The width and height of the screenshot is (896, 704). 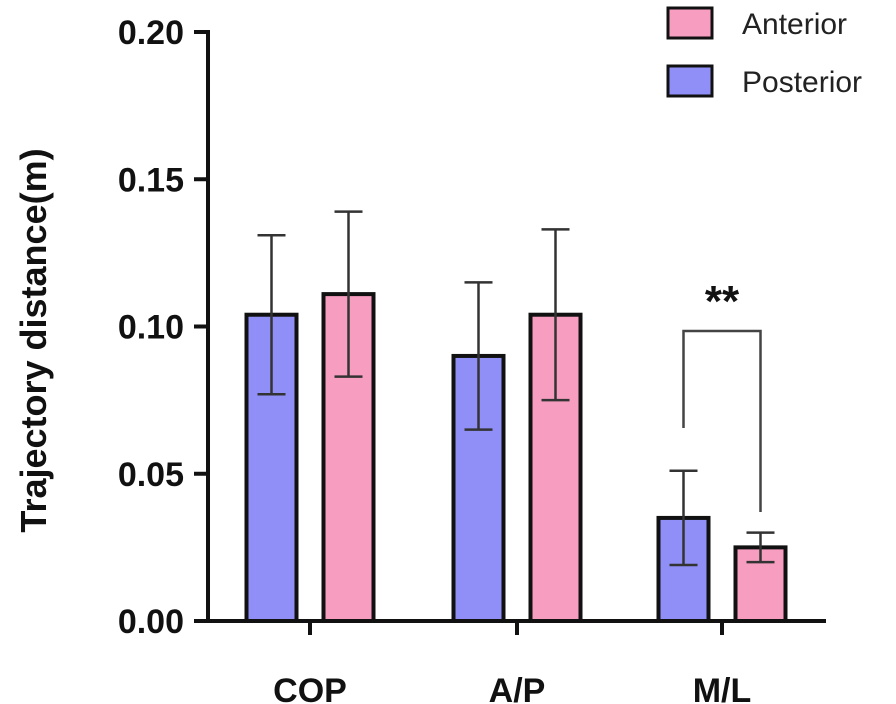 I want to click on x-tick-label: M/L, so click(x=722, y=688).